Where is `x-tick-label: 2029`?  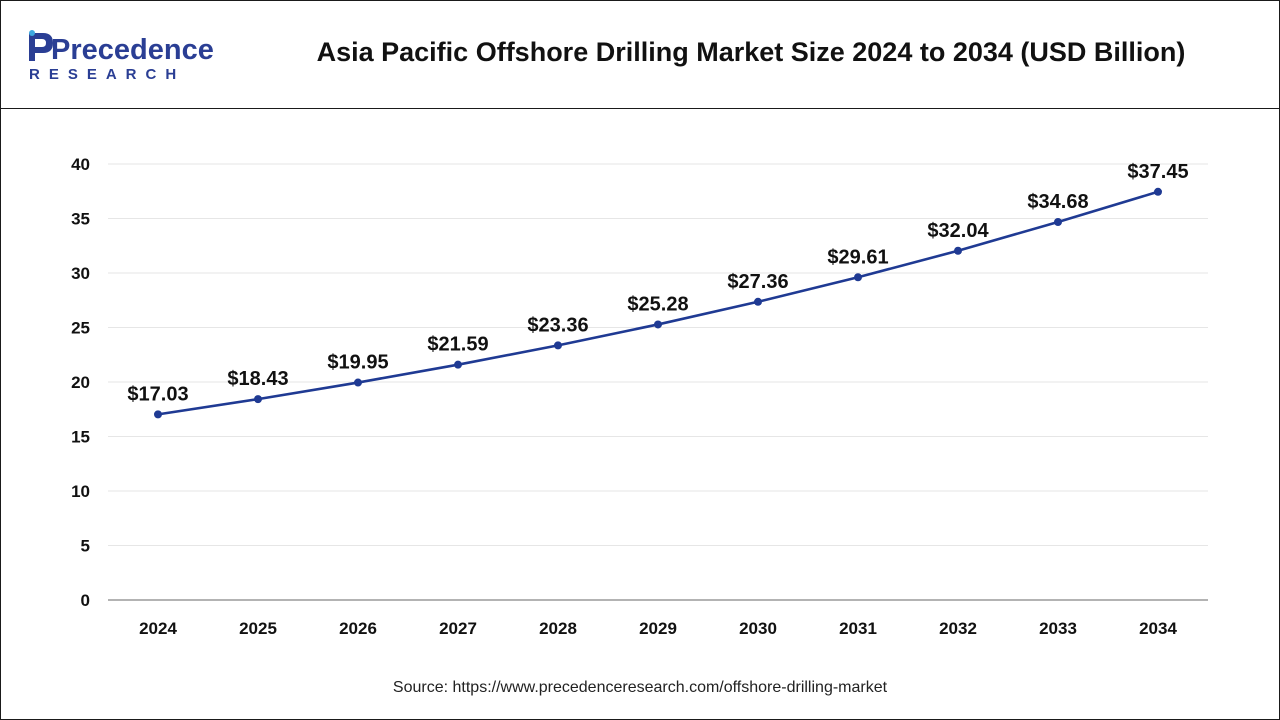
x-tick-label: 2029 is located at coordinates (658, 628).